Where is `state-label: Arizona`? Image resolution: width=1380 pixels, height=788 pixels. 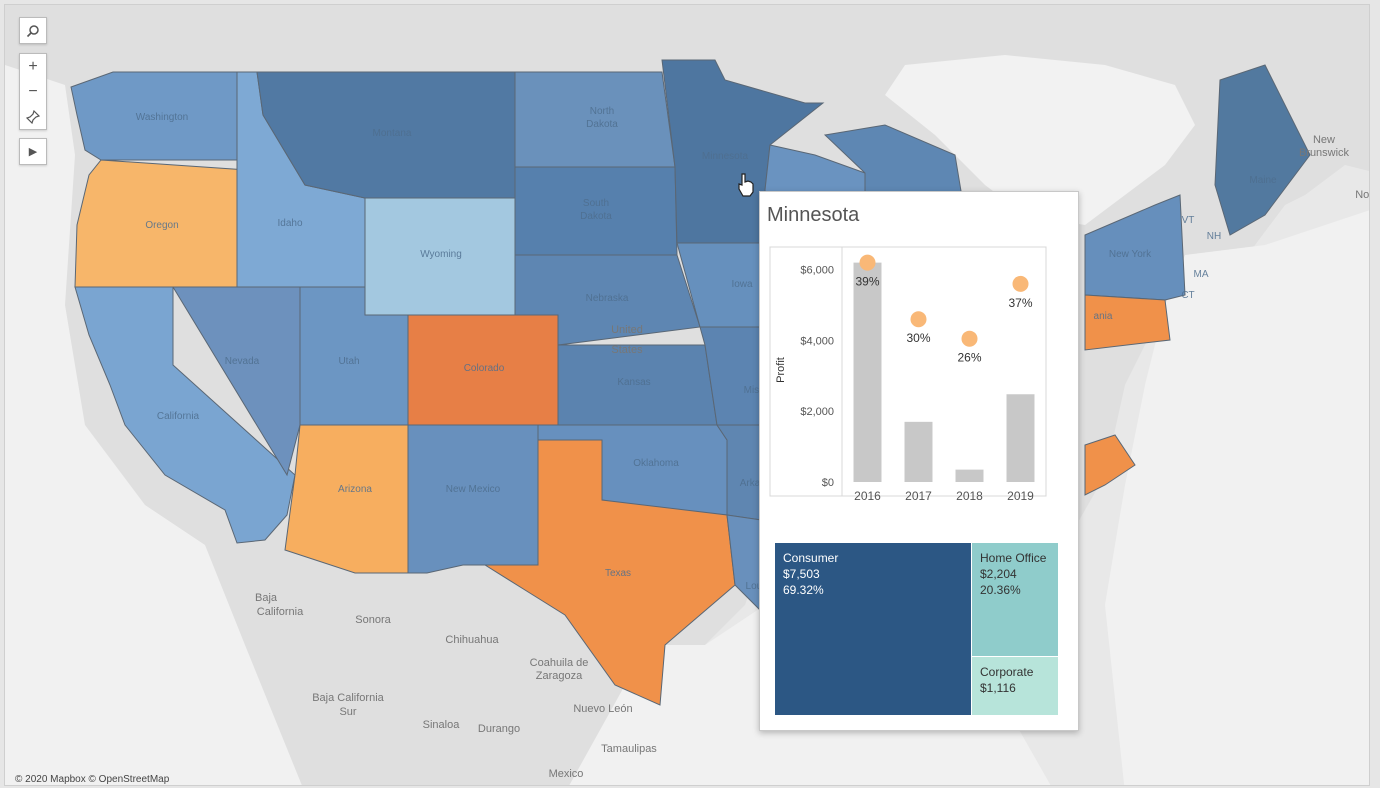
state-label: Arizona is located at coordinates (355, 489).